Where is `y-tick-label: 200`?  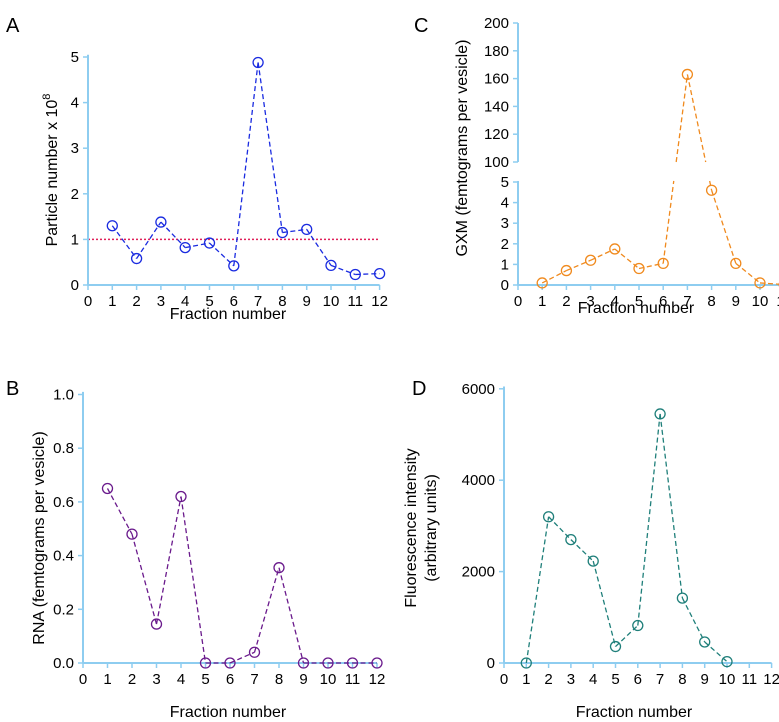 y-tick-label: 200 is located at coordinates (496, 23).